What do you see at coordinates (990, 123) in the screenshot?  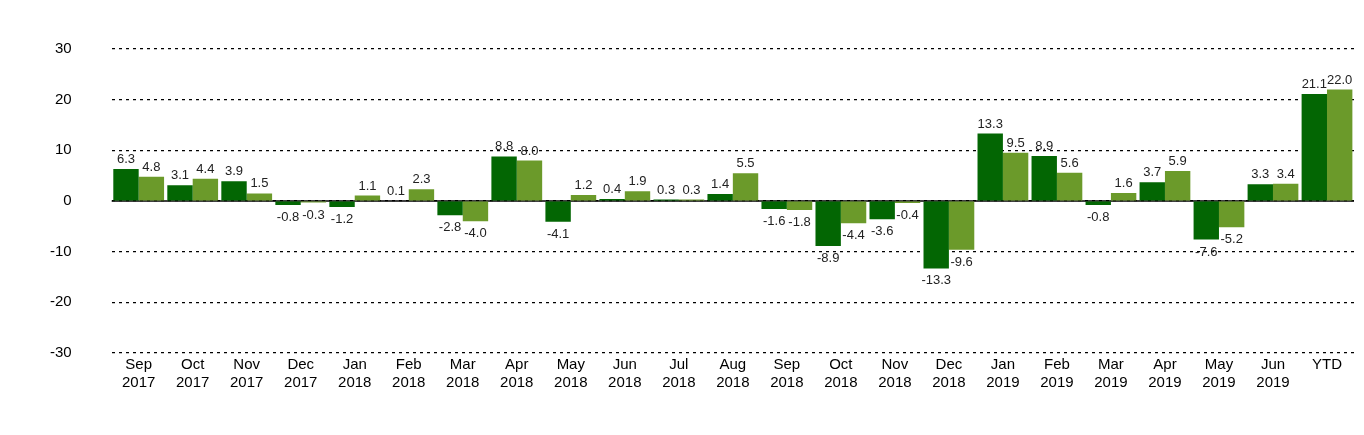 I see `data-label: 13.3` at bounding box center [990, 123].